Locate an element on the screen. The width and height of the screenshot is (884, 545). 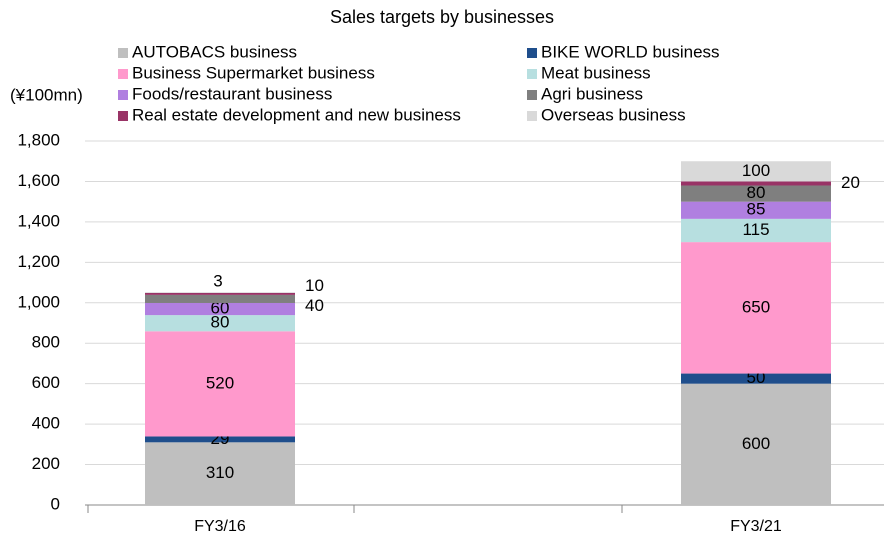
y-axis-label: (¥100mn) is located at coordinates (46, 94).